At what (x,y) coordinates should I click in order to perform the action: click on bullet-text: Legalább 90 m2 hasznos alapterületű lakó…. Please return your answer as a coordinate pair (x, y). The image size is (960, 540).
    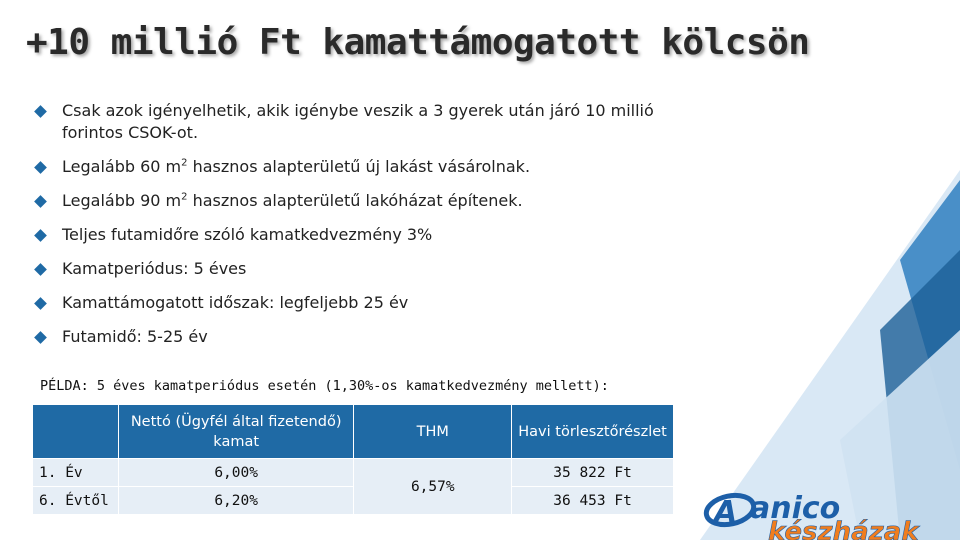
    Looking at the image, I should click on (292, 200).